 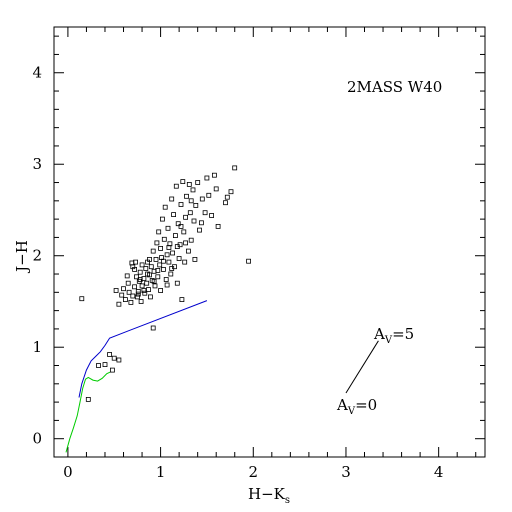 I want to click on y-tick-label: 3, so click(x=37, y=164).